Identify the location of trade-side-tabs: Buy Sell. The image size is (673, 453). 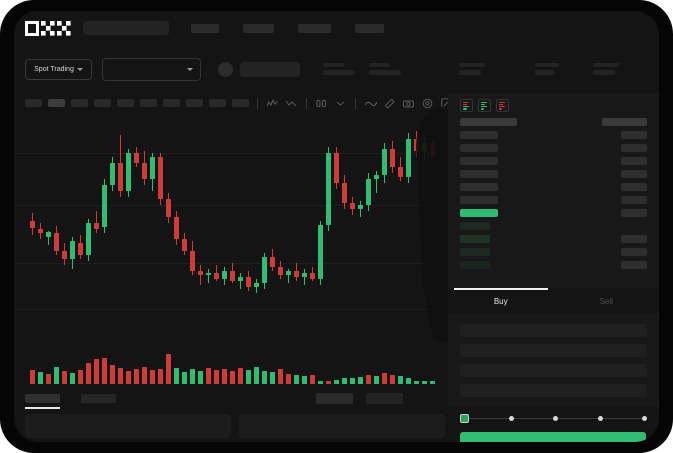
(553, 301).